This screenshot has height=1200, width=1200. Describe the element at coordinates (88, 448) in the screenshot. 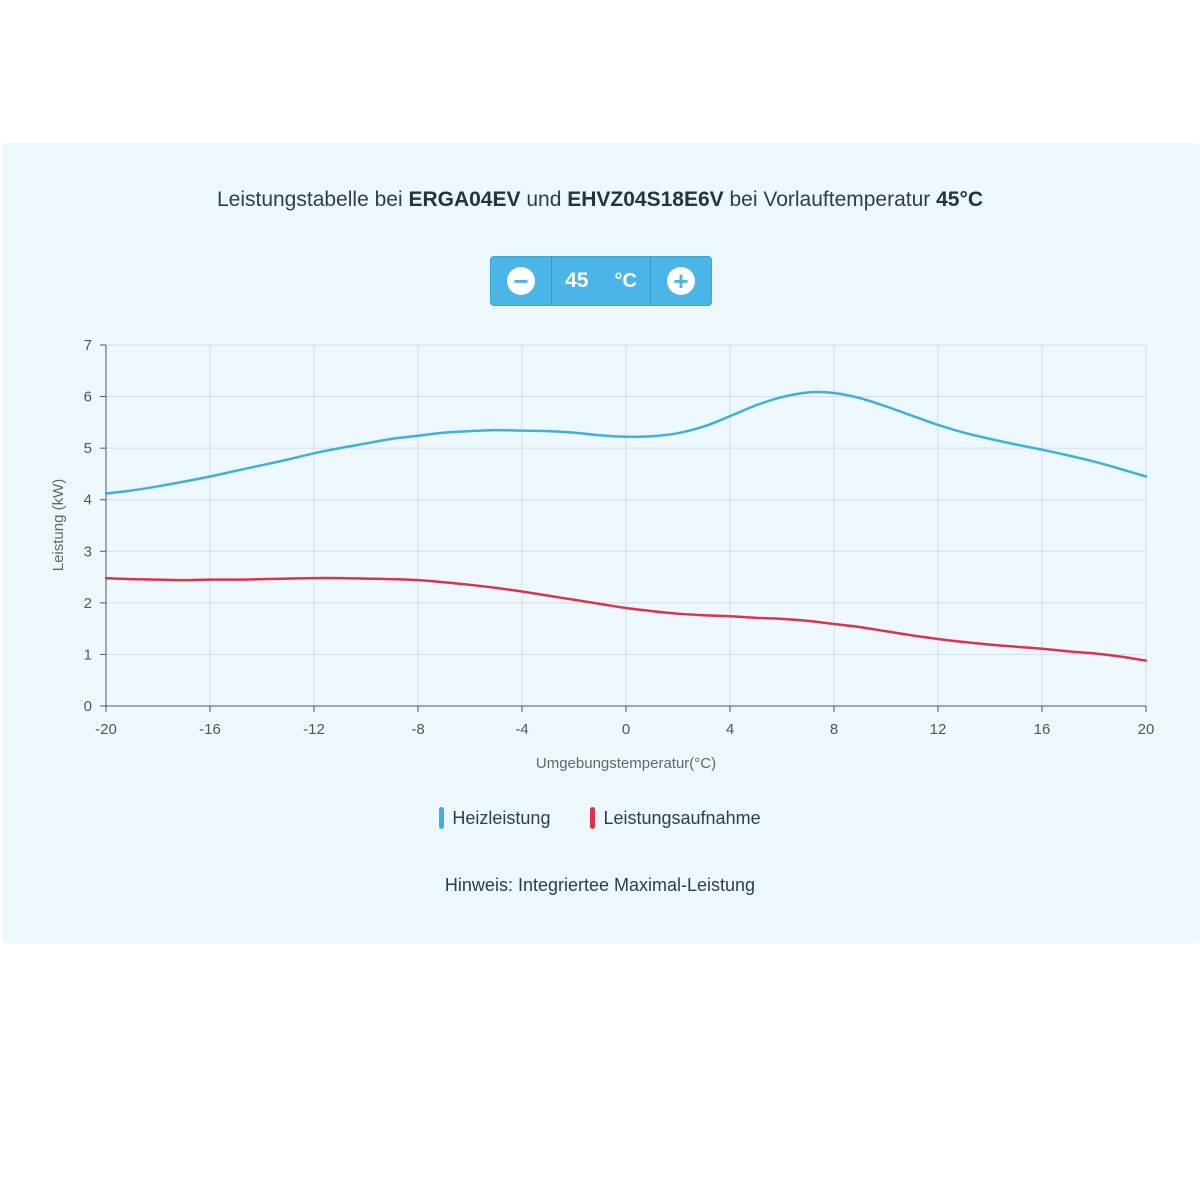

I see `y-tick-label: 5` at that location.